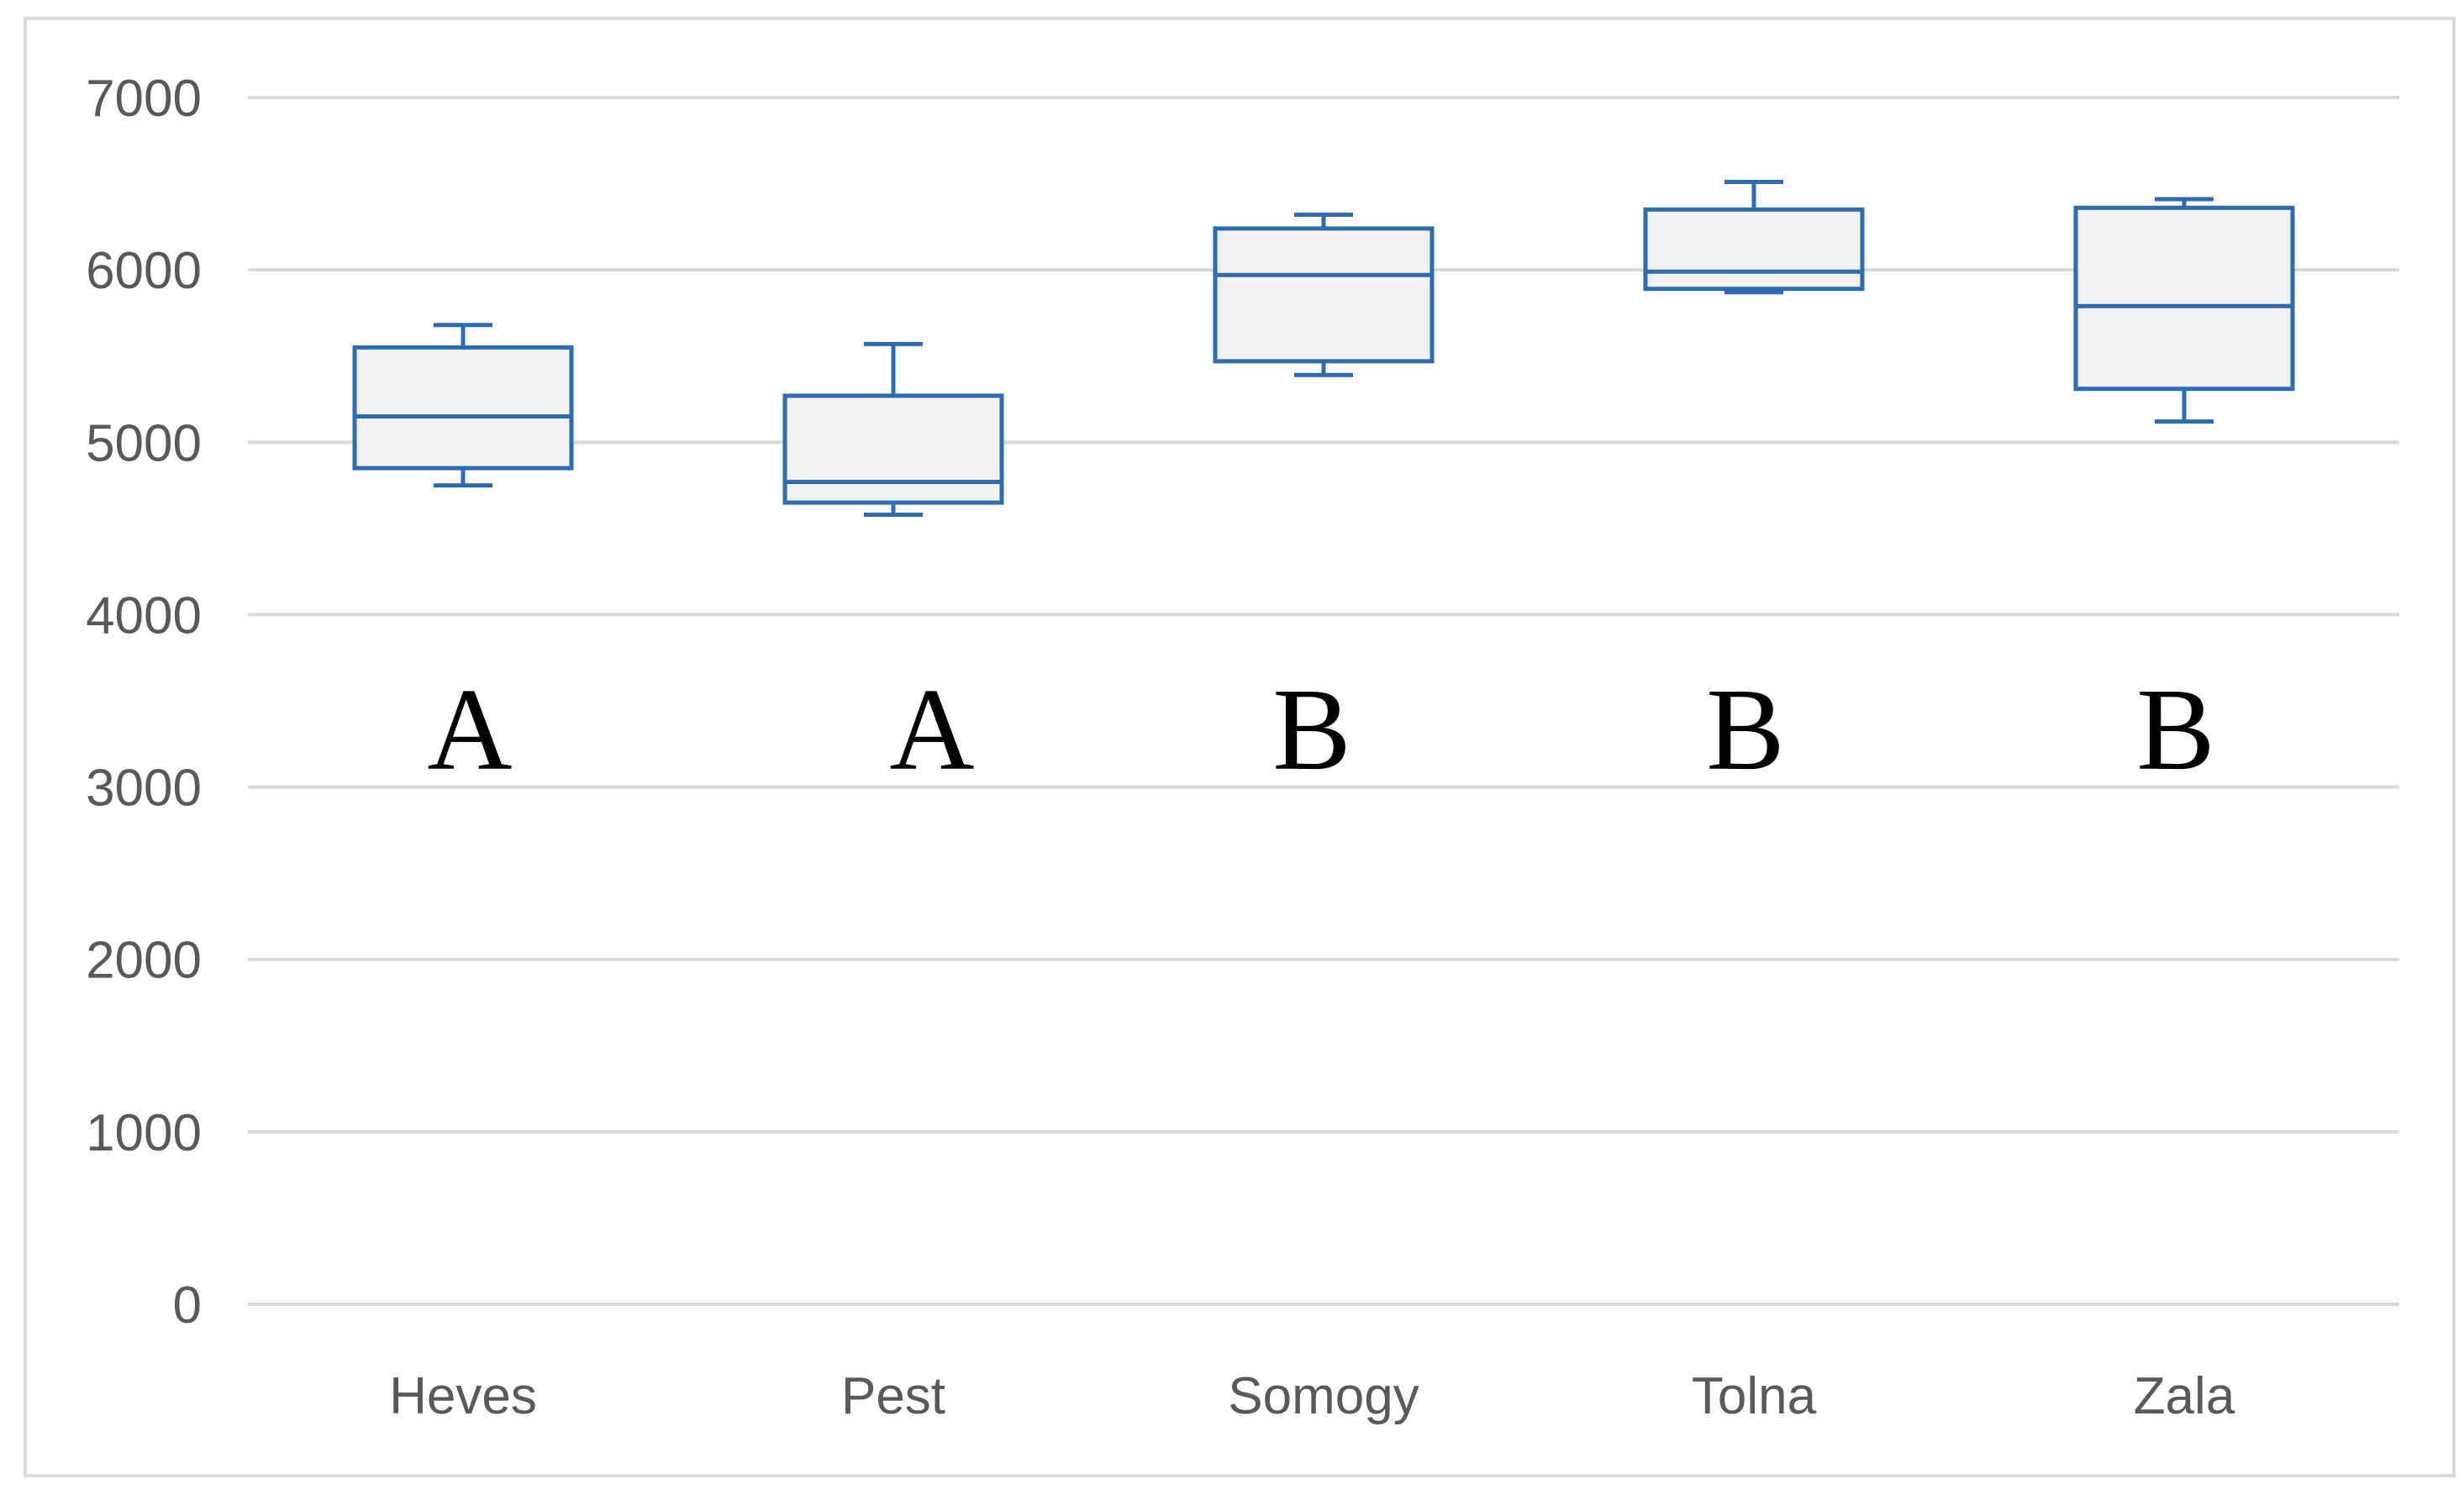 This screenshot has height=1495, width=2464. Describe the element at coordinates (931, 730) in the screenshot. I see `group-letter-pest: A` at that location.